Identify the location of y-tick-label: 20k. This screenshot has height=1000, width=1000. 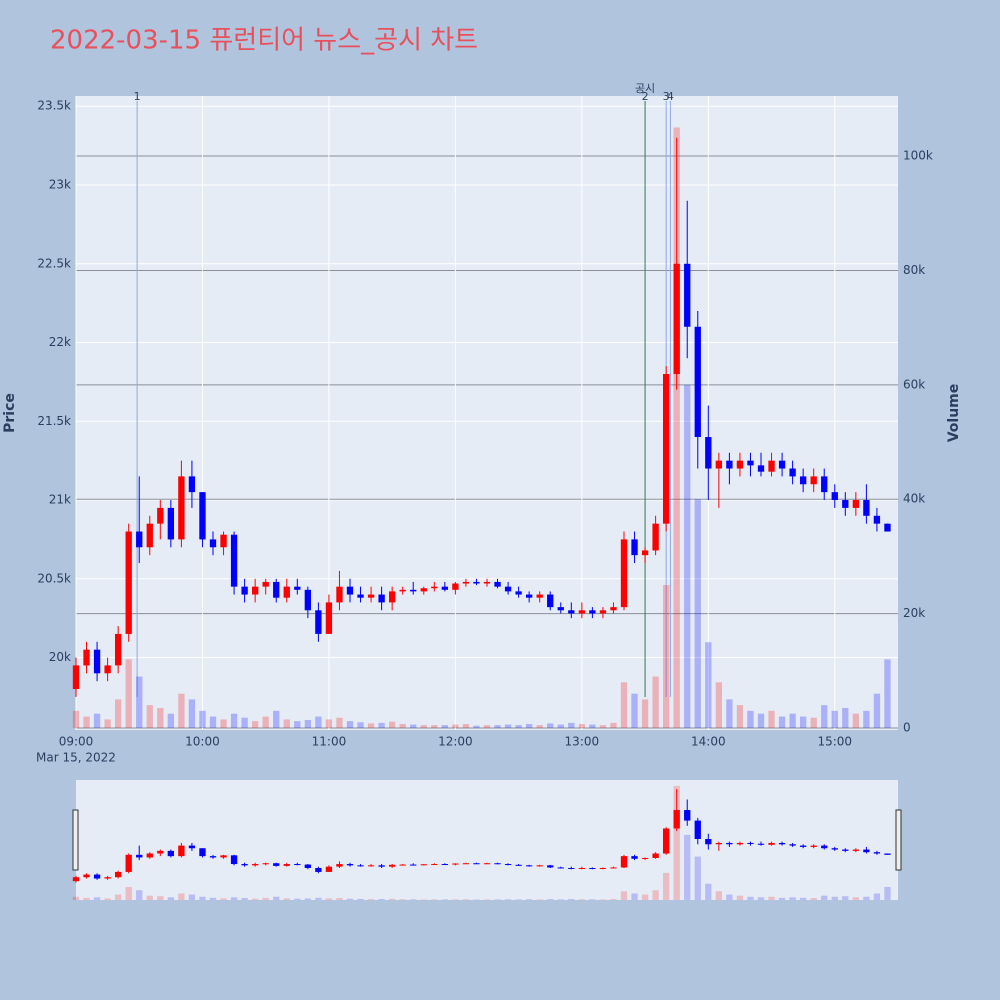
(60, 657).